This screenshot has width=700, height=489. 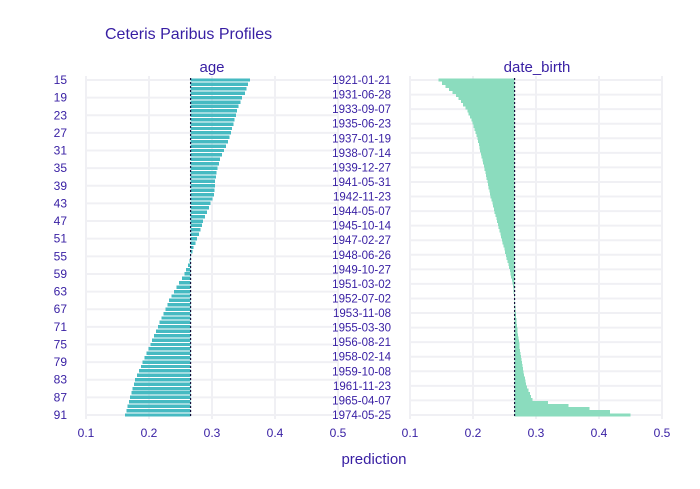 What do you see at coordinates (212, 433) in the screenshot?
I see `x-tick-label: 0.3` at bounding box center [212, 433].